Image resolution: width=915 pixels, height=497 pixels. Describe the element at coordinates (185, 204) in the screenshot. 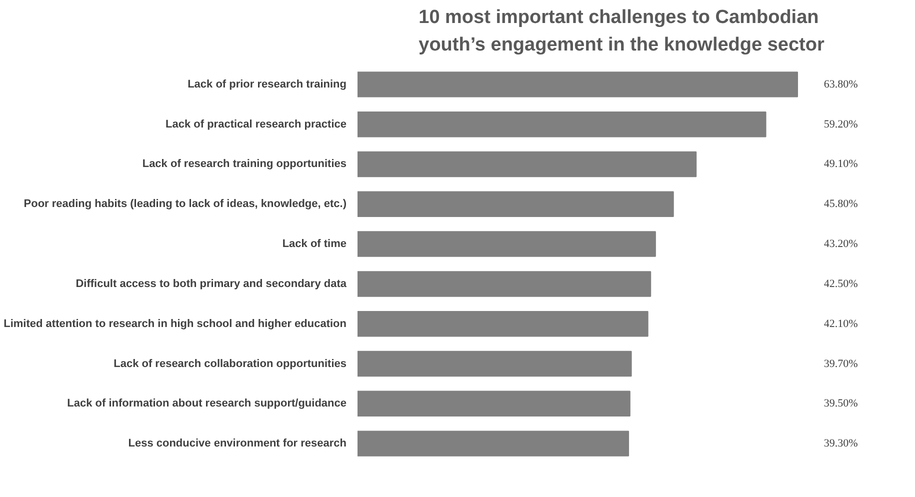

I see `y-tick-label: Poor reading habits (leading to lack of ideas, knowledge, etc.)` at that location.